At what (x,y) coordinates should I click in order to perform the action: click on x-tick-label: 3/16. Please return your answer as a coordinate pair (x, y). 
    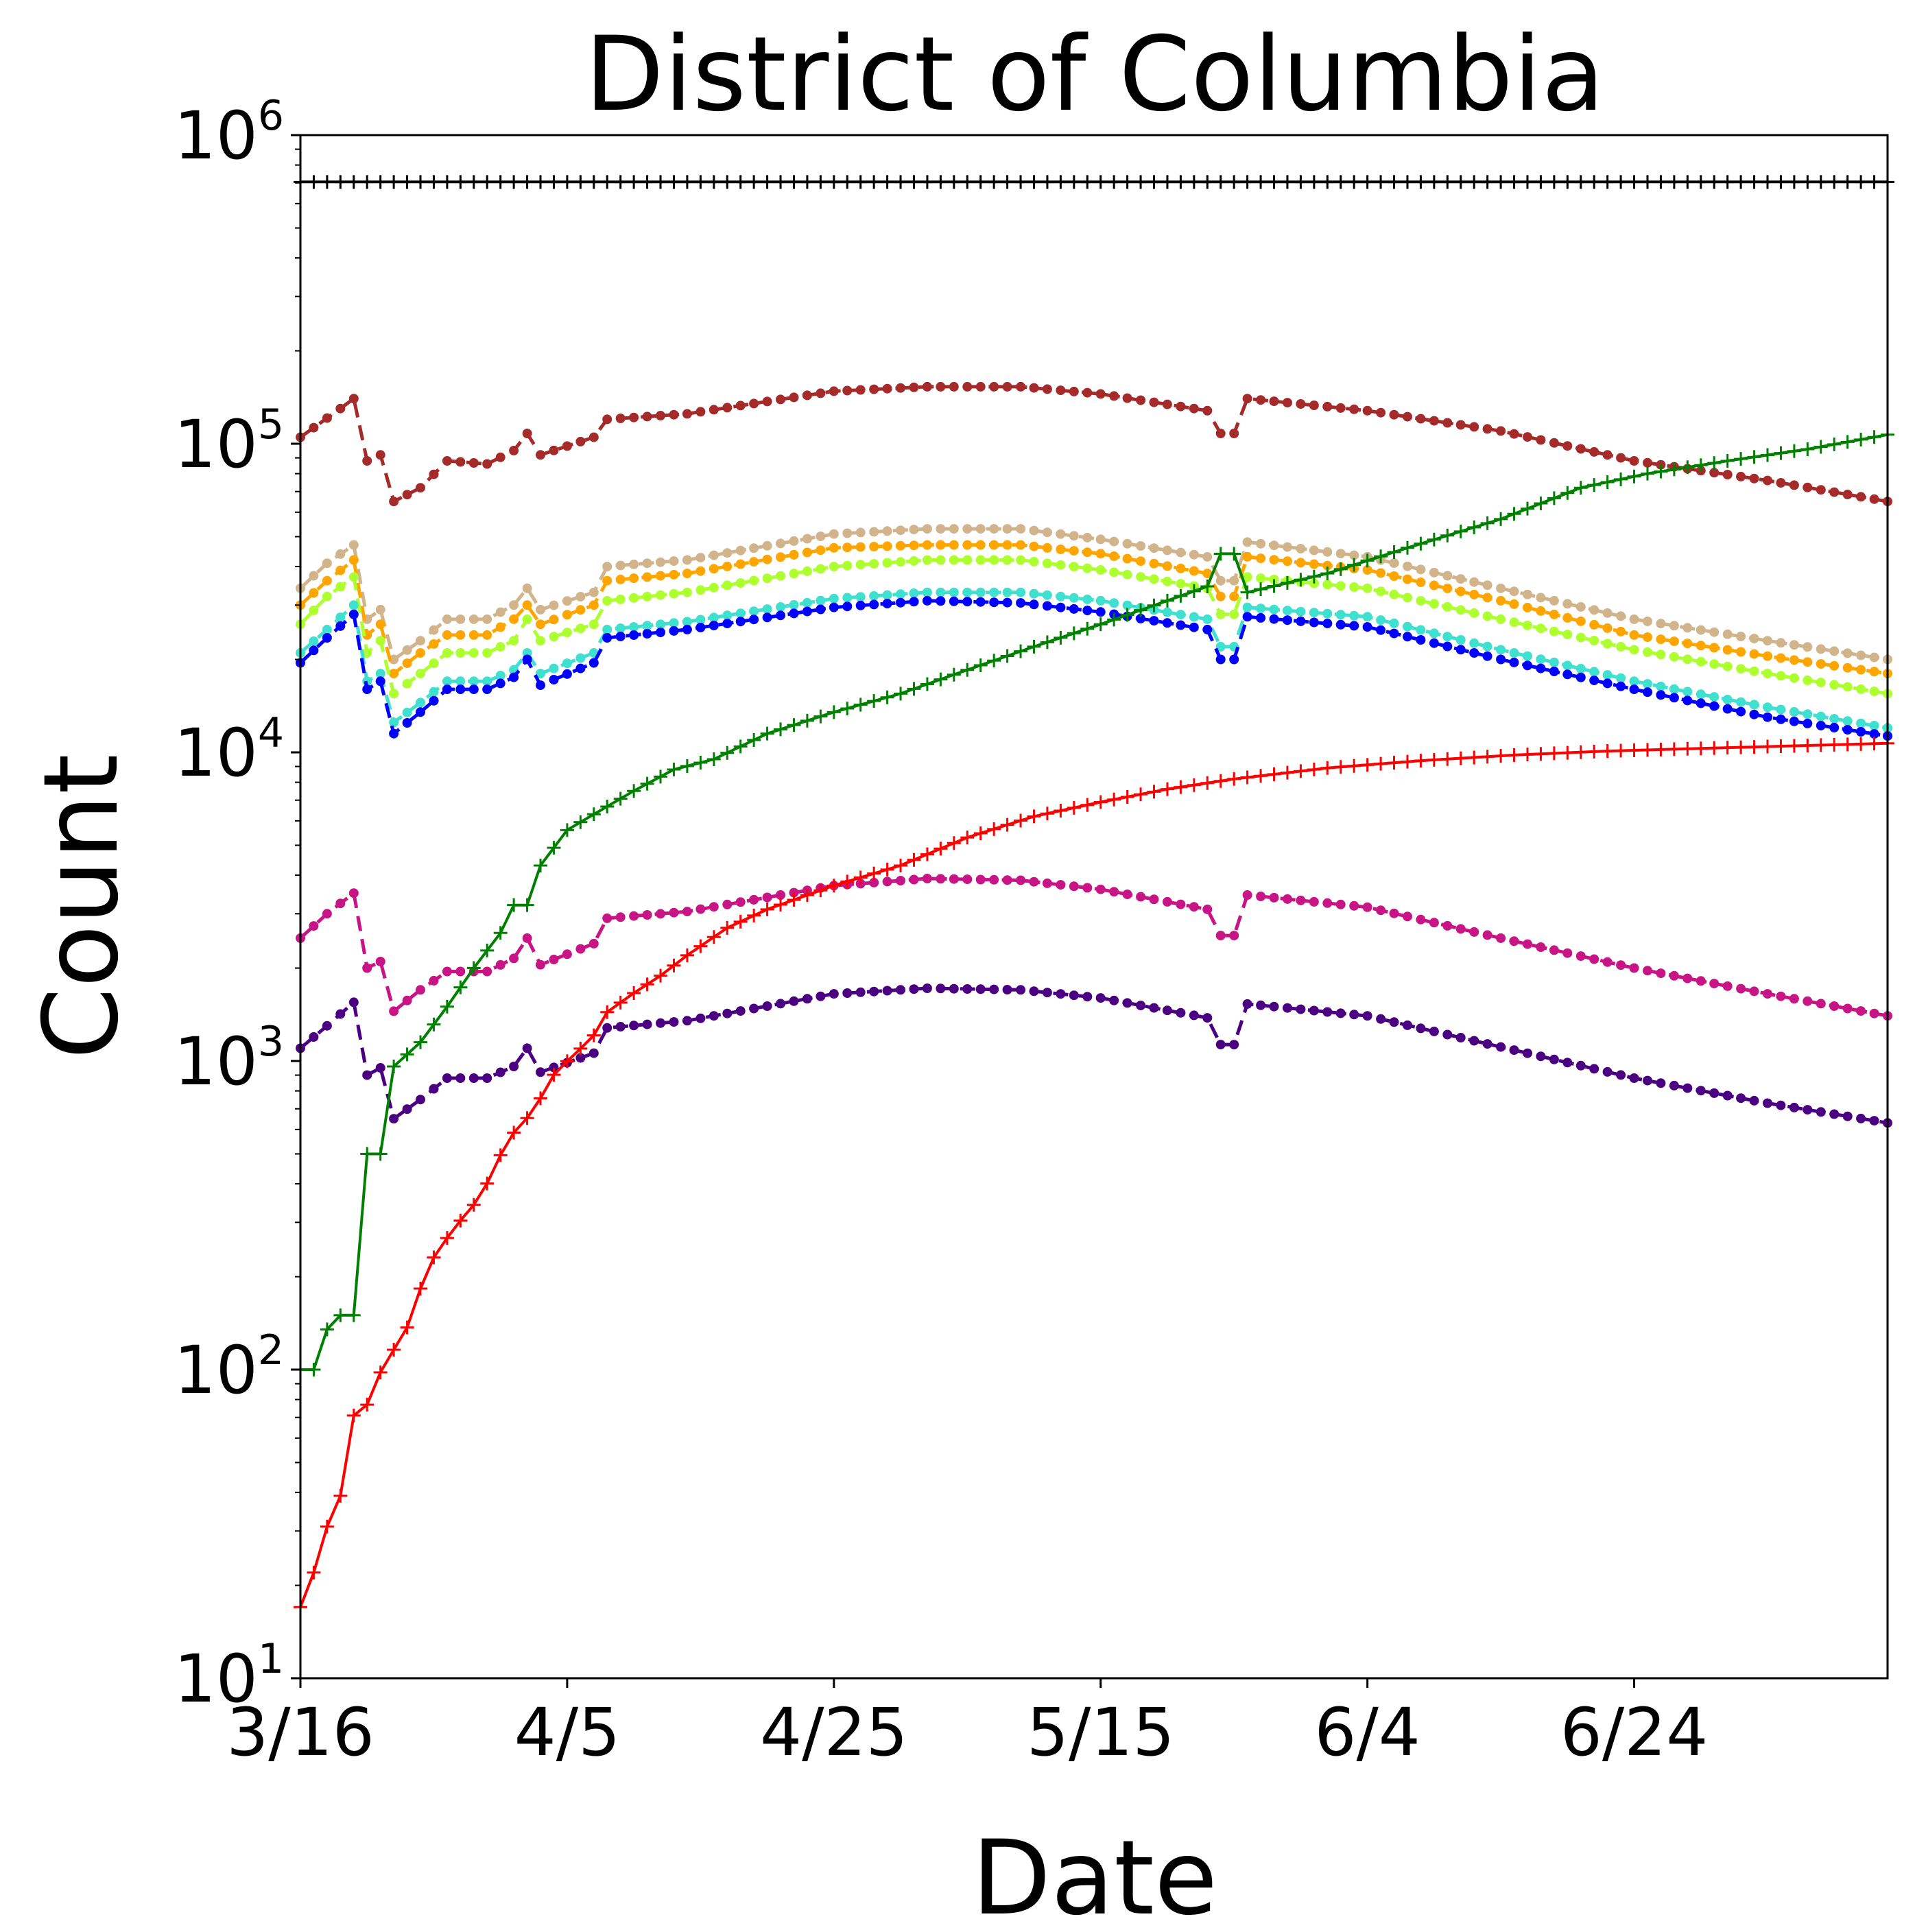
    Looking at the image, I should click on (300, 1732).